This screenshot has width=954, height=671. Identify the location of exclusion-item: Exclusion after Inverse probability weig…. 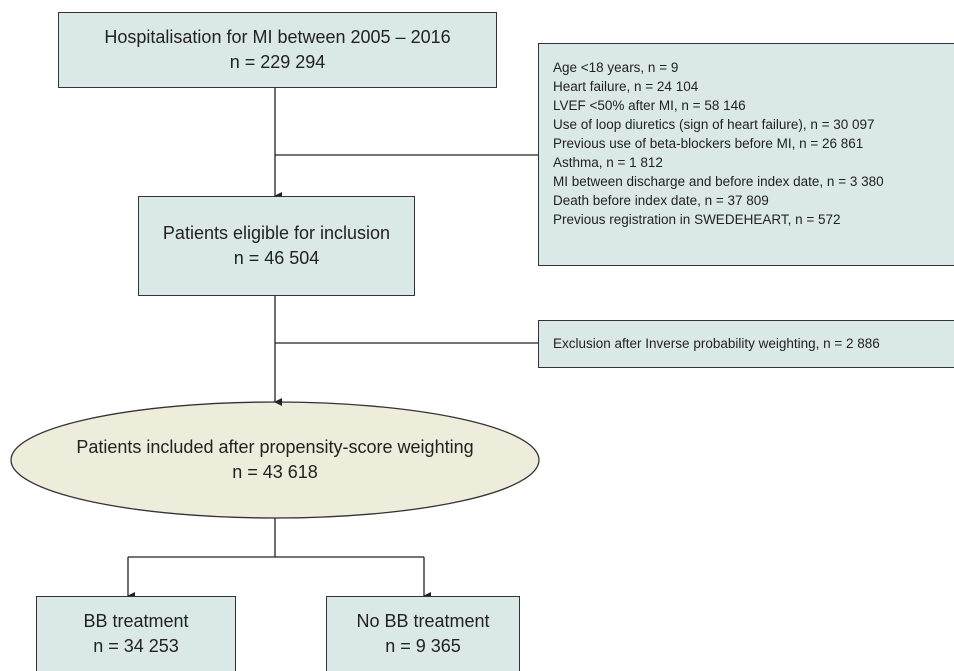
(716, 343).